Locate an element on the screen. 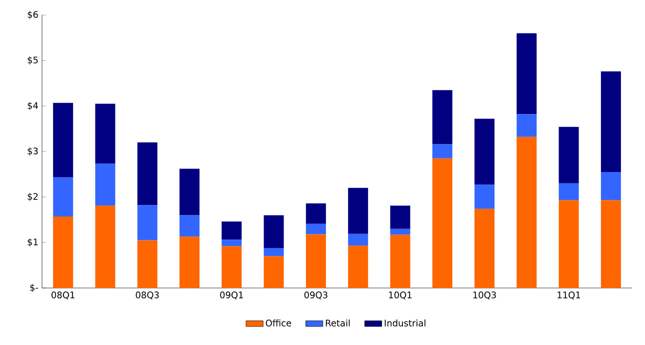  y-tick-label: $2 is located at coordinates (33, 197).